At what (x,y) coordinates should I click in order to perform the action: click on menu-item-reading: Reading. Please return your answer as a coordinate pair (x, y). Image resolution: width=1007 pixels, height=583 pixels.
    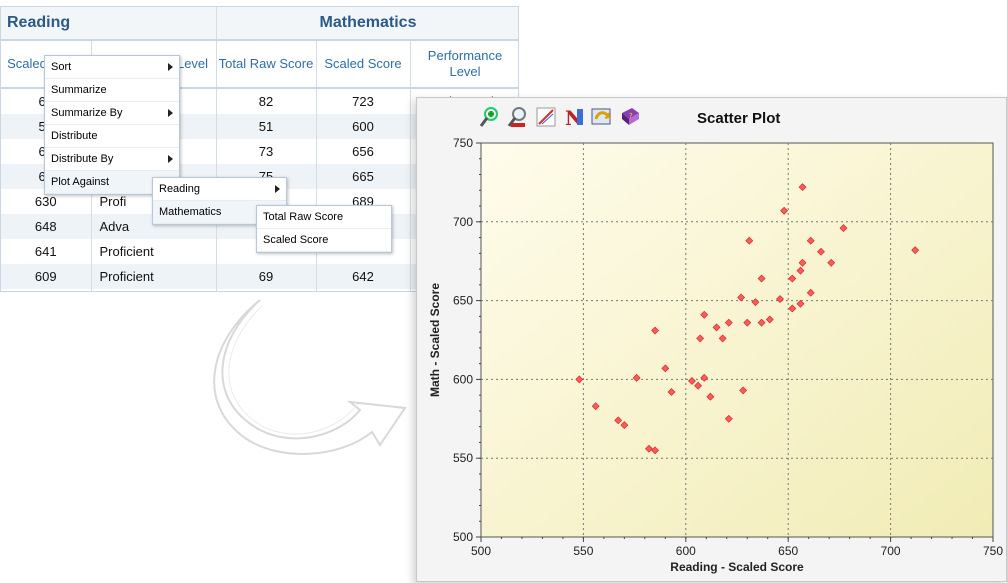
    Looking at the image, I should click on (219, 189).